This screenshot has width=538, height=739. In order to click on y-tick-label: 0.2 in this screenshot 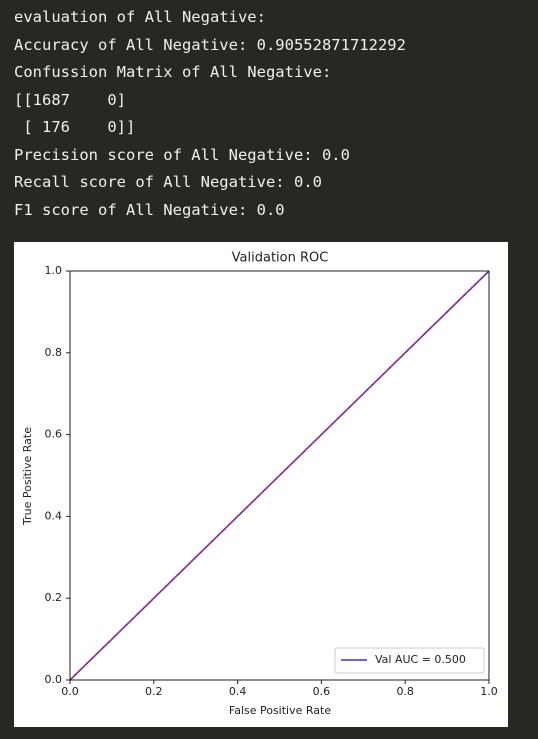, I will do `click(54, 597)`.